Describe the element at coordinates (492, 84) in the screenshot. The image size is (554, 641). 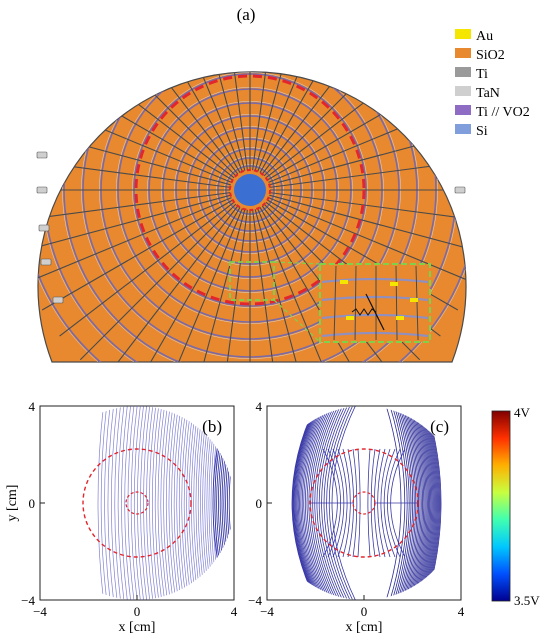
I see `legend: Au SiO2 Ti TaN Ti // VO2 Si` at that location.